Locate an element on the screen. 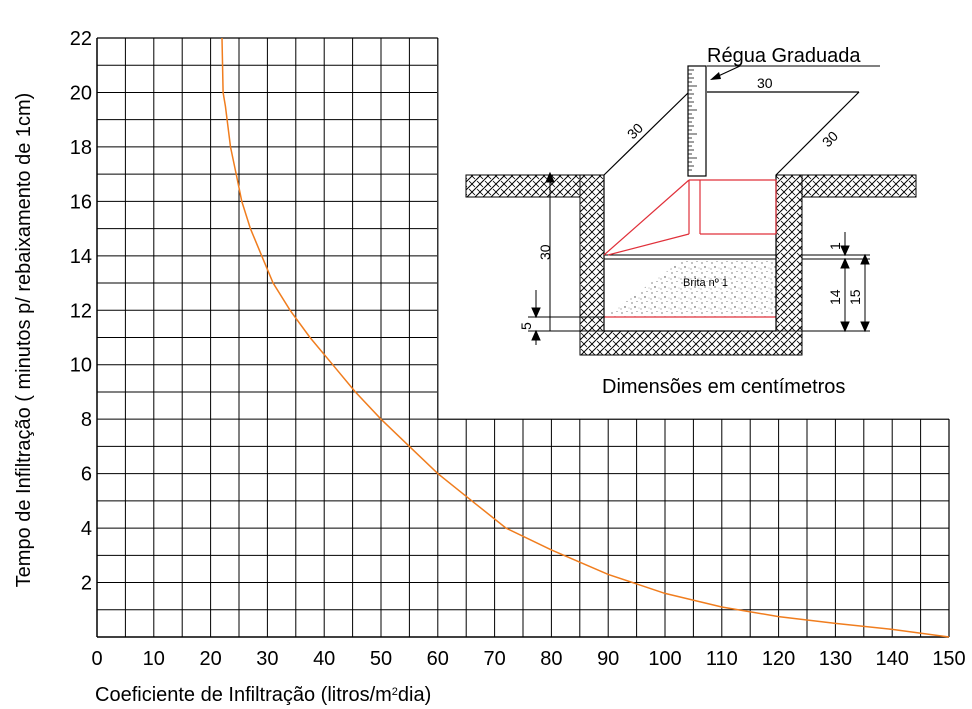 This screenshot has width=972, height=709. depth-dimension is located at coordinates (566, 258).